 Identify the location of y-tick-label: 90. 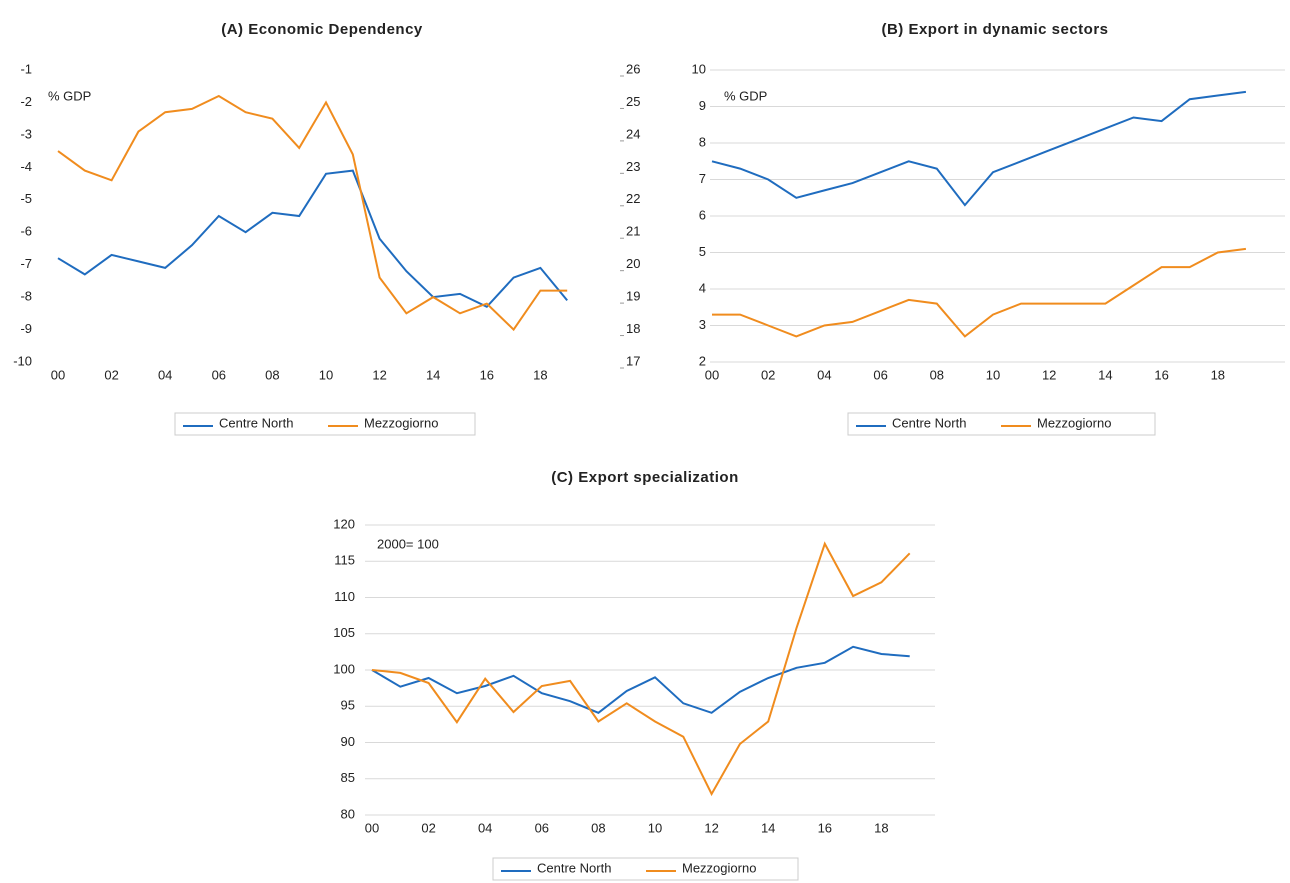
(348, 741).